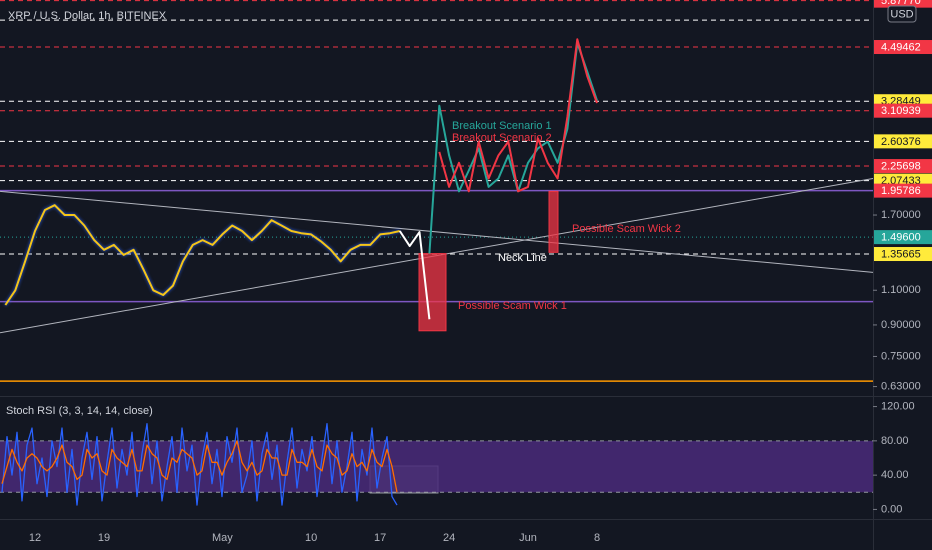 This screenshot has width=932, height=550. I want to click on price-tag-label: 3.10939, so click(901, 111).